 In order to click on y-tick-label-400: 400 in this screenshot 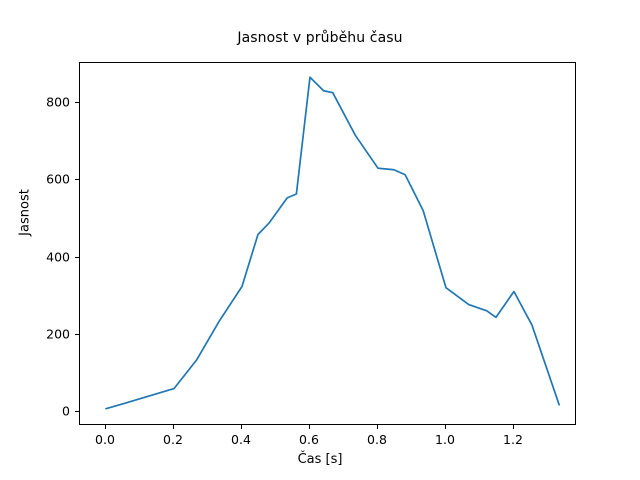, I will do `click(58, 257)`.